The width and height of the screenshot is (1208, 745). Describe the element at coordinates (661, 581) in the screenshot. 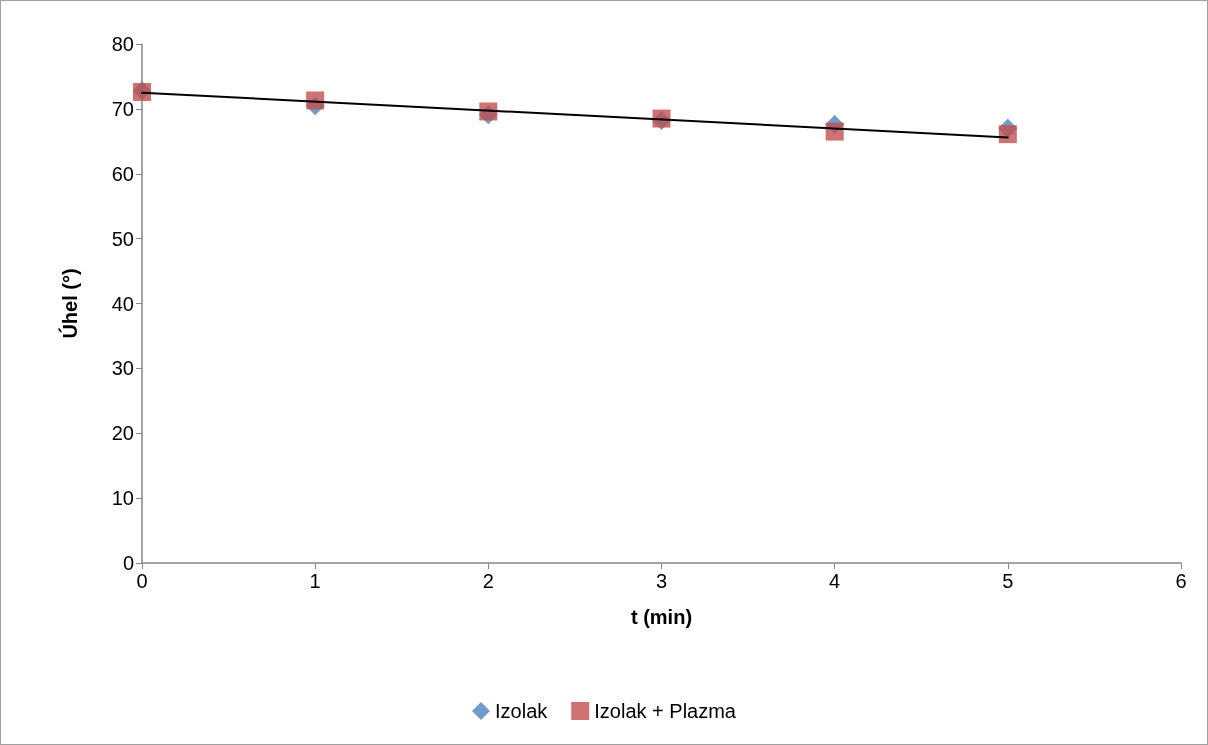

I see `x-tick-label: 3` at that location.